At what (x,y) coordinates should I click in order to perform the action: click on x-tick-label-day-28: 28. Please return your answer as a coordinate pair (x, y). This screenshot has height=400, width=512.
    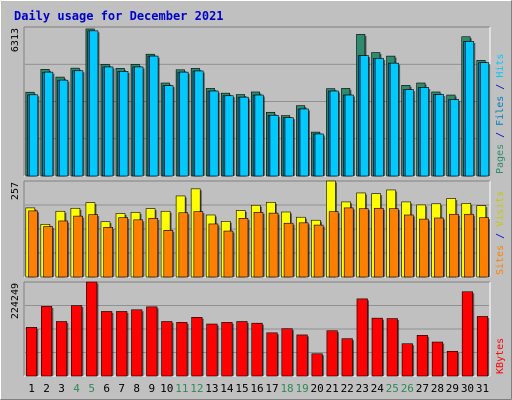
    Looking at the image, I should click on (437, 388).